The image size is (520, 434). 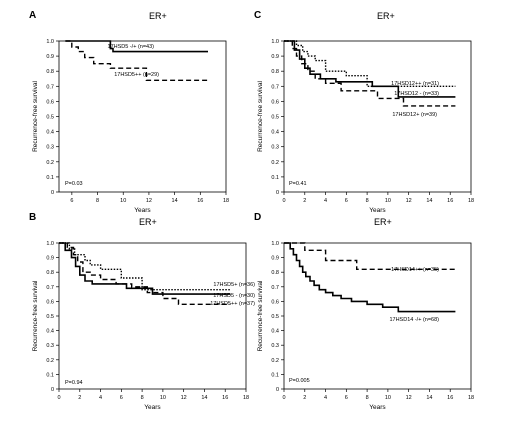 I want to click on series-label-1: 17HSD5 - (n=30), so click(x=234, y=296).